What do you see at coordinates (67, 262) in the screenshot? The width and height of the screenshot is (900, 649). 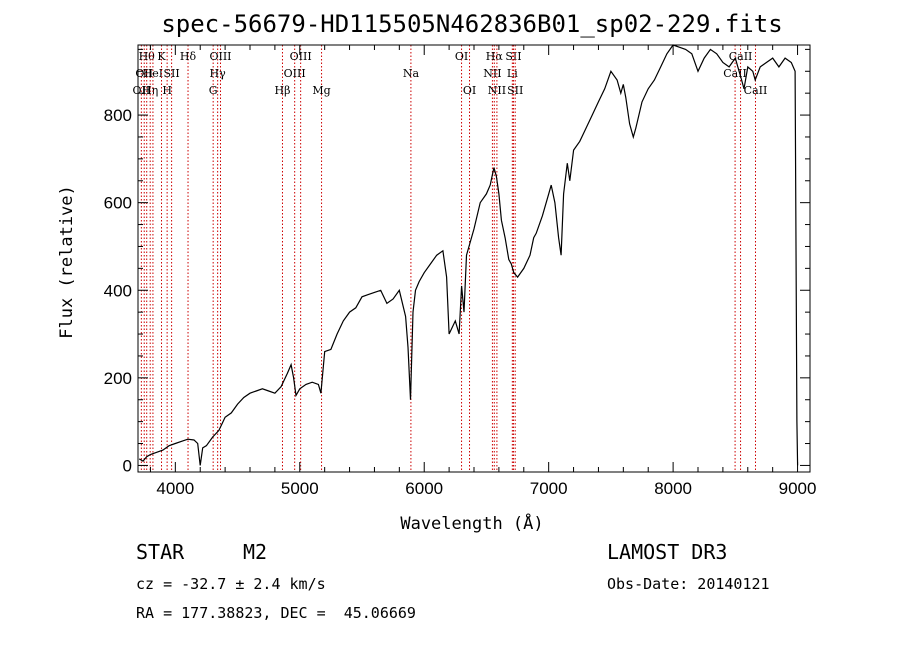 I see `y-axis-label: Flux (relative)` at bounding box center [67, 262].